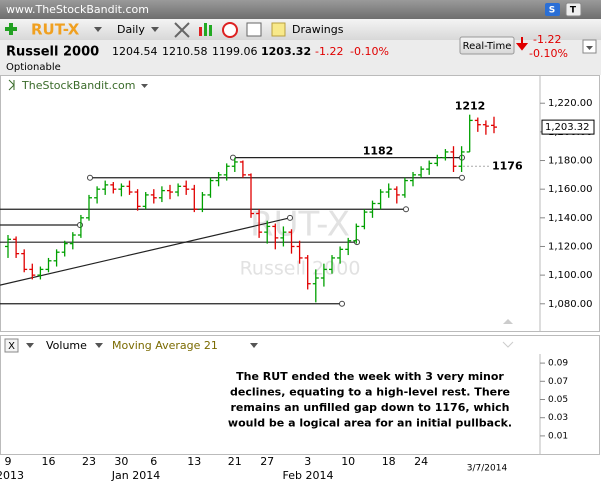 The width and height of the screenshot is (601, 482). Describe the element at coordinates (558, 382) in the screenshot. I see `y-tick-label: 0.07` at that location.